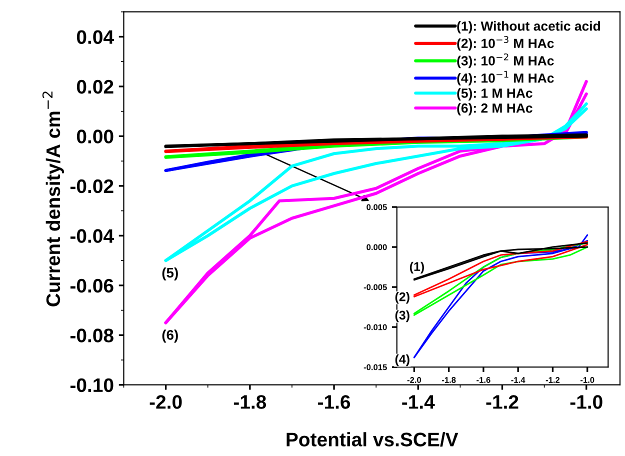 Image resolution: width=625 pixels, height=456 pixels. What do you see at coordinates (375, 287) in the screenshot?
I see `y-tick-label: -0.005` at bounding box center [375, 287].